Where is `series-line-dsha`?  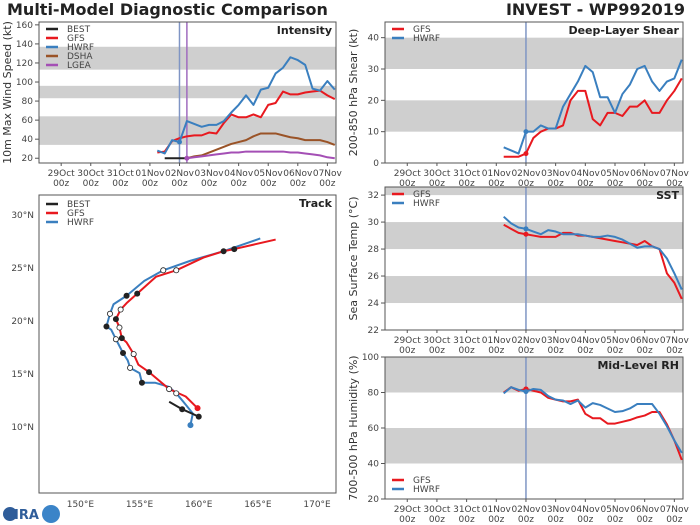 series-line-dsha is located at coordinates (261, 146).